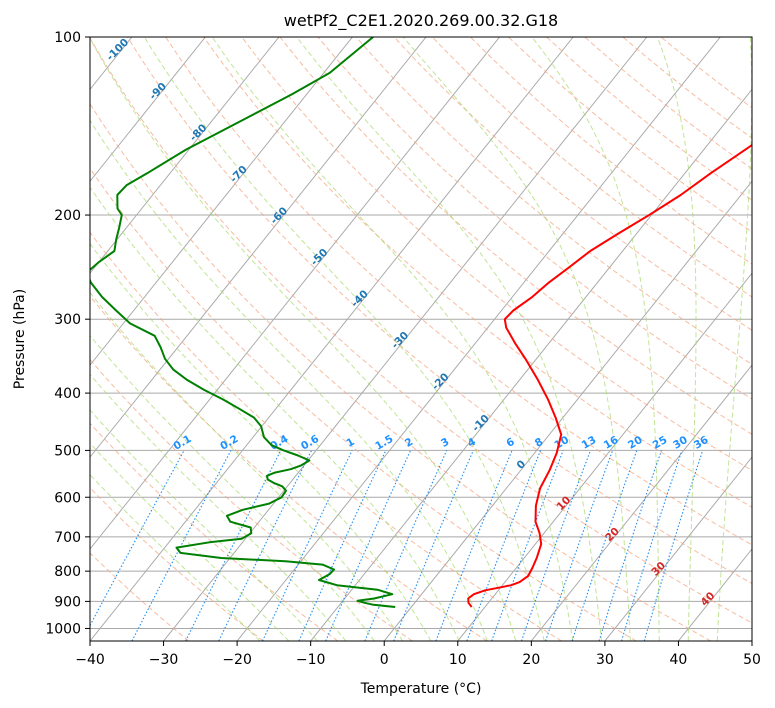  What do you see at coordinates (605, 660) in the screenshot?
I see `x-tick-label: 30` at bounding box center [605, 660].